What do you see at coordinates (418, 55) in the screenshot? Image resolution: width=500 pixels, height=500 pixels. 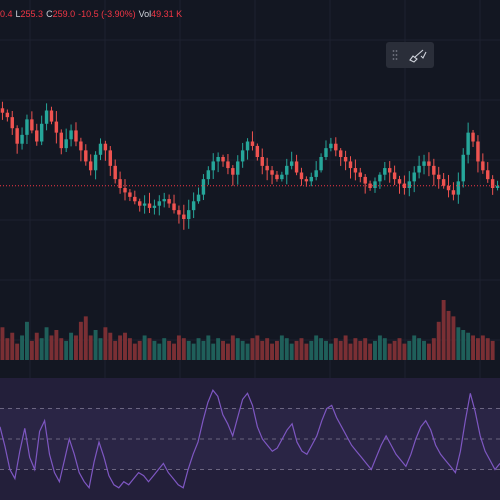 I see `paint-brush-icon` at bounding box center [418, 55].